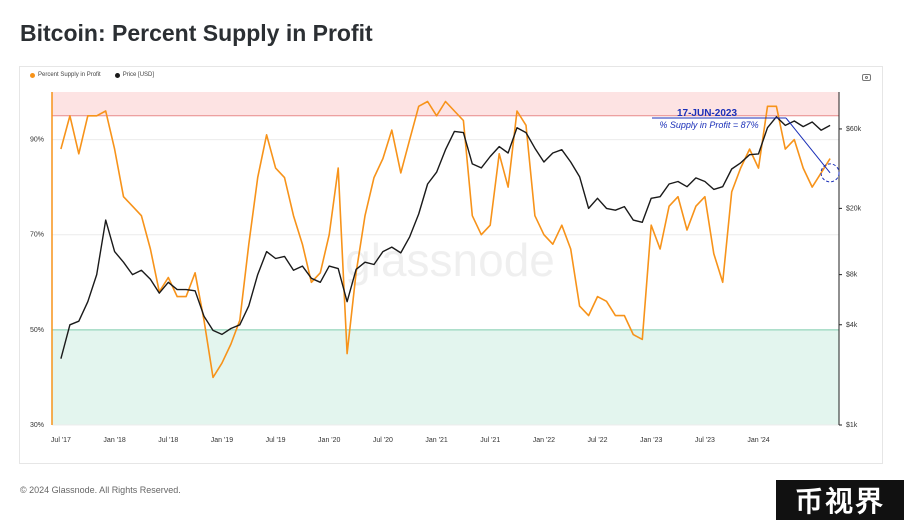 Image resolution: width=904 pixels, height=520 pixels. What do you see at coordinates (37, 330) in the screenshot?
I see `y-left-tick-label: 50%` at bounding box center [37, 330].